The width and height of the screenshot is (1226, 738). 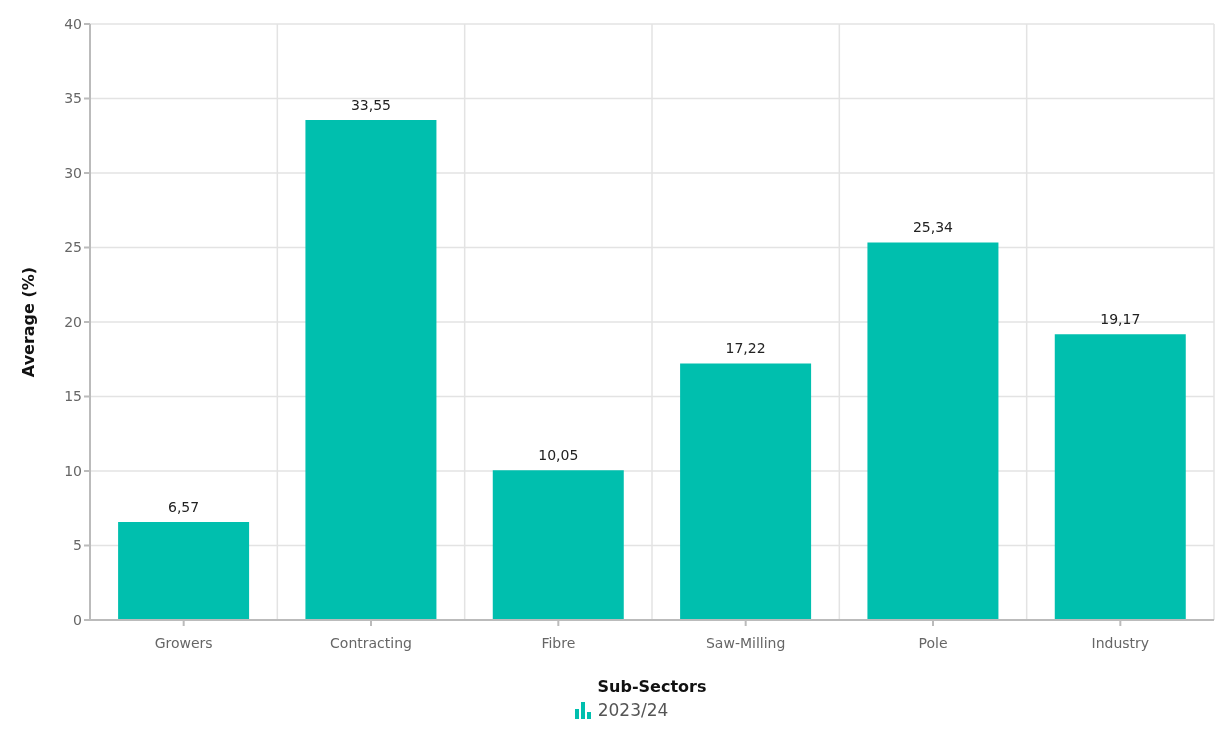 What do you see at coordinates (933, 227) in the screenshot?
I see `data-label: 25,34` at bounding box center [933, 227].